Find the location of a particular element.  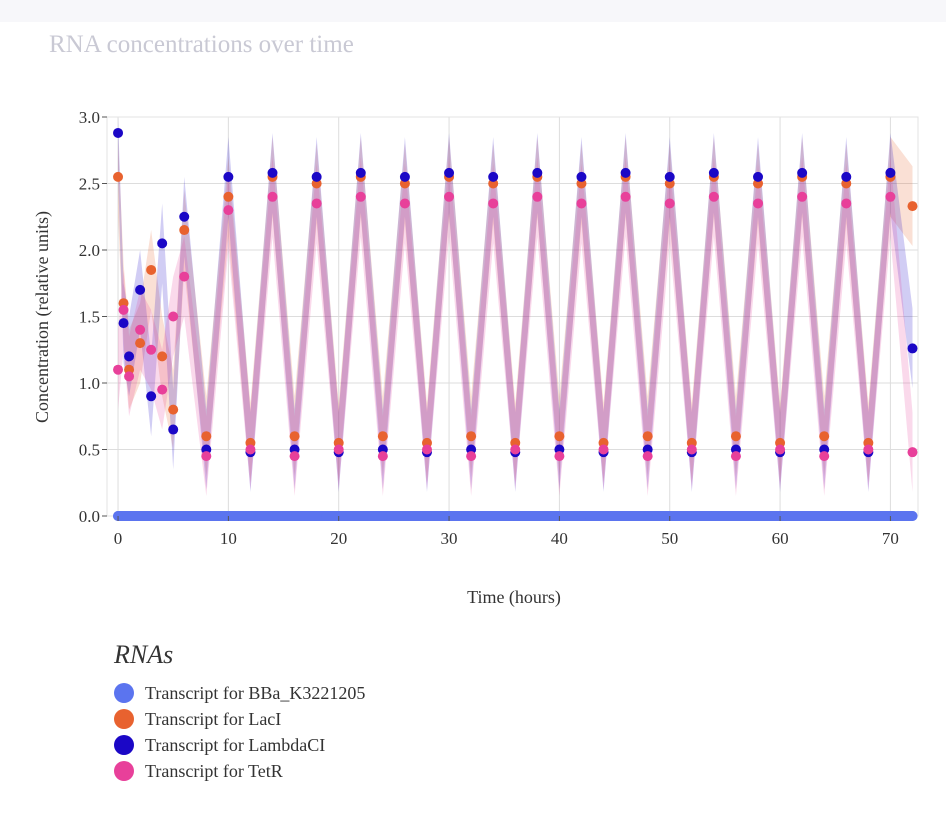

y-tick-label: 3.0 is located at coordinates (89, 117).